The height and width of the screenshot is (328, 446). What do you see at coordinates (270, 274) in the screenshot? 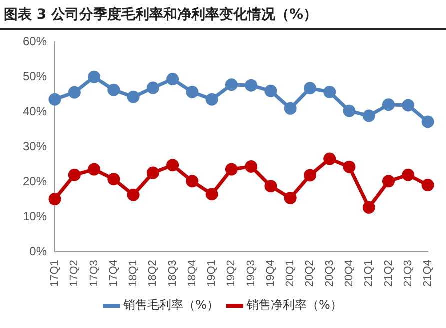
I see `x-tick-label: 19Q4` at bounding box center [270, 274].